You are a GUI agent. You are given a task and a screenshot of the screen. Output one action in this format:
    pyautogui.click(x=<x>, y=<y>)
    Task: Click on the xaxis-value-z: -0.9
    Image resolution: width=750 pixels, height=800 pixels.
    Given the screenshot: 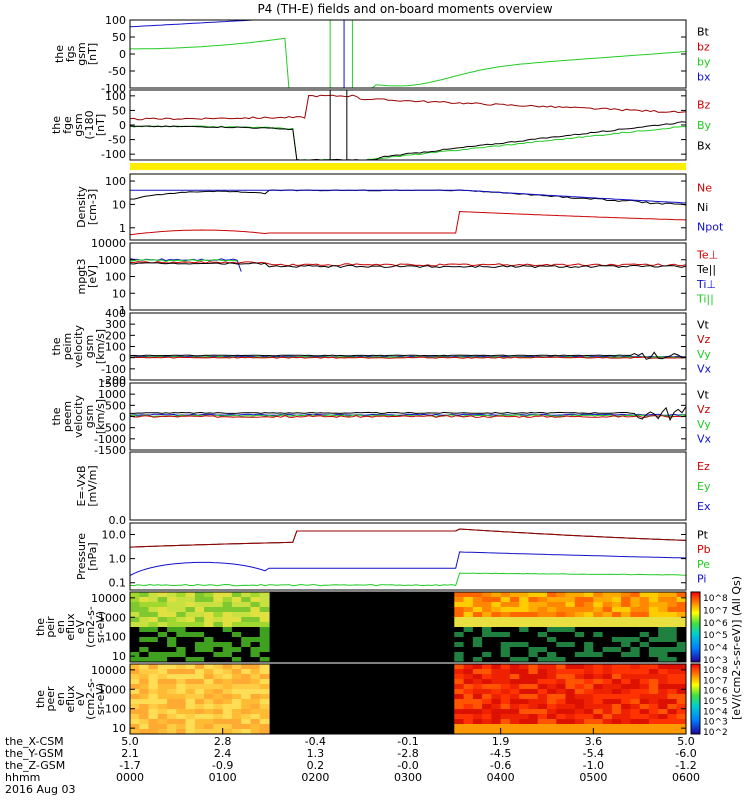 What is the action you would take?
    pyautogui.click(x=222, y=765)
    